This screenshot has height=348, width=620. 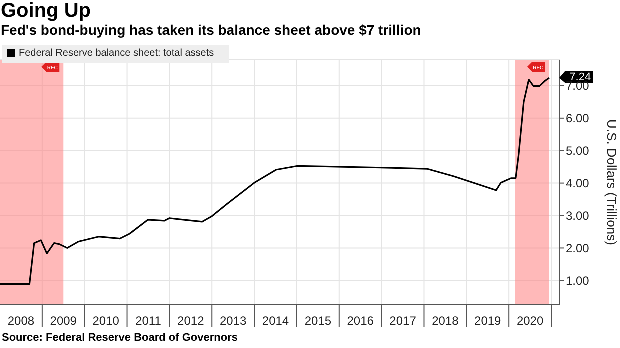 I want to click on x-tick-label: 2013, so click(x=234, y=321).